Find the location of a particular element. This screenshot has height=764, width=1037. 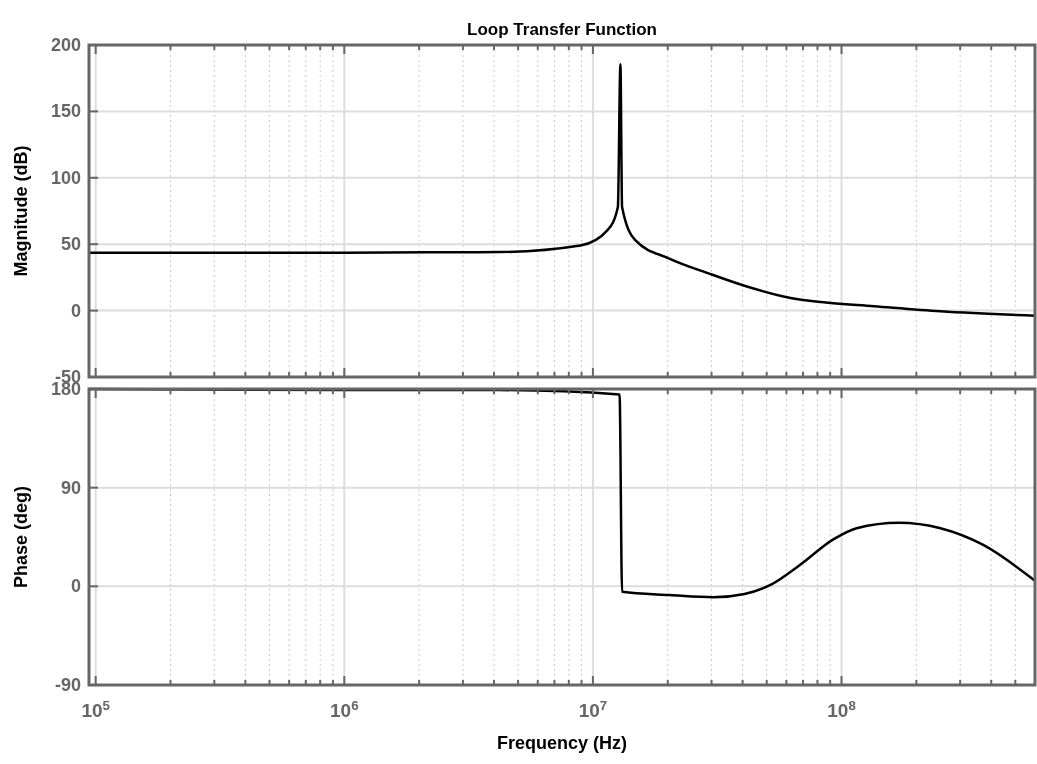

x-tick-label: 10$^{6}$ is located at coordinates (344, 709).